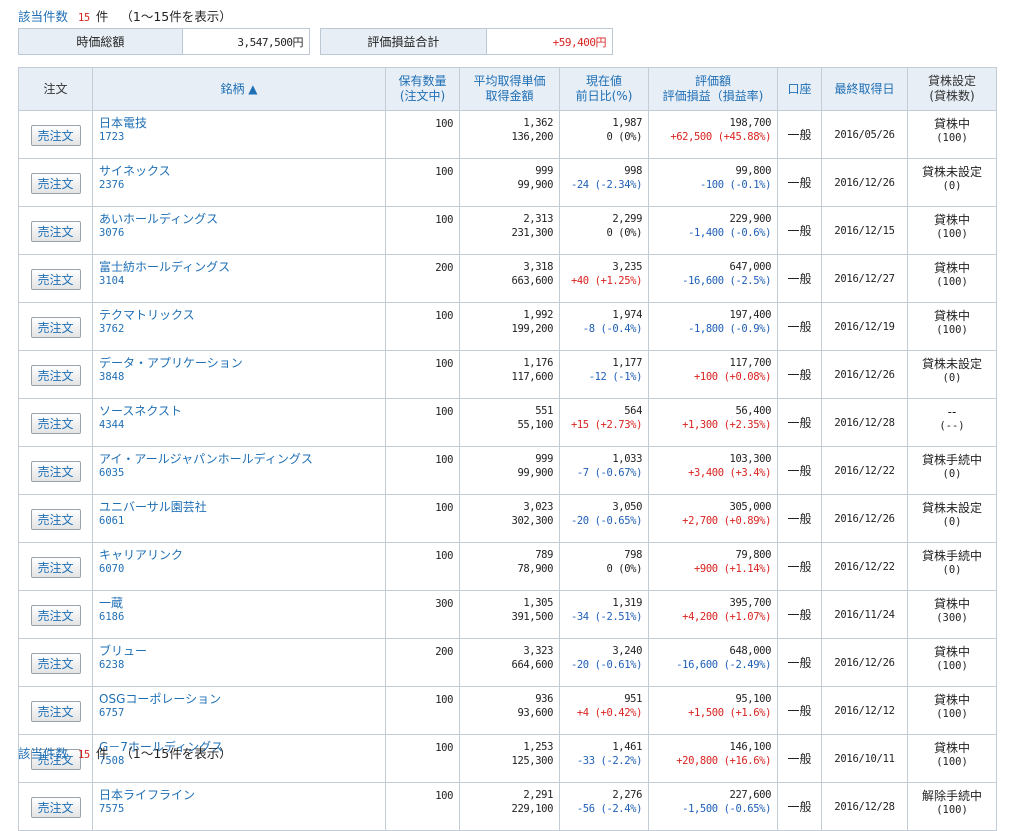 The height and width of the screenshot is (831, 1029). Describe the element at coordinates (112, 185) in the screenshot. I see `stock-code-link: 2376` at that location.